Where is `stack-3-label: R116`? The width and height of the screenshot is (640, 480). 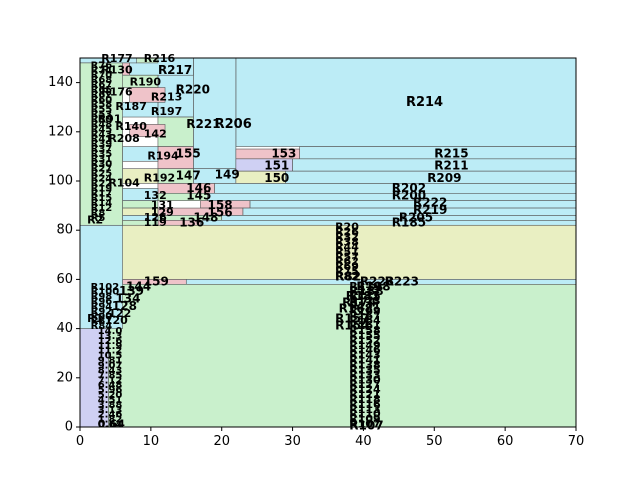 stack-3-label: R116 is located at coordinates (365, 404).